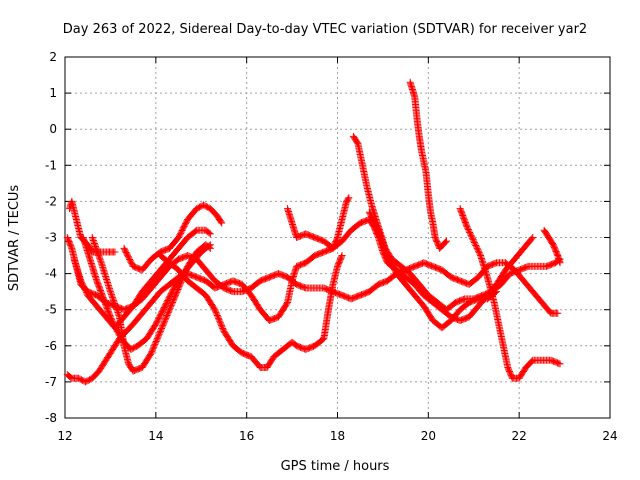 The width and height of the screenshot is (640, 480). What do you see at coordinates (246, 436) in the screenshot?
I see `x-tick-label: 16` at bounding box center [246, 436].